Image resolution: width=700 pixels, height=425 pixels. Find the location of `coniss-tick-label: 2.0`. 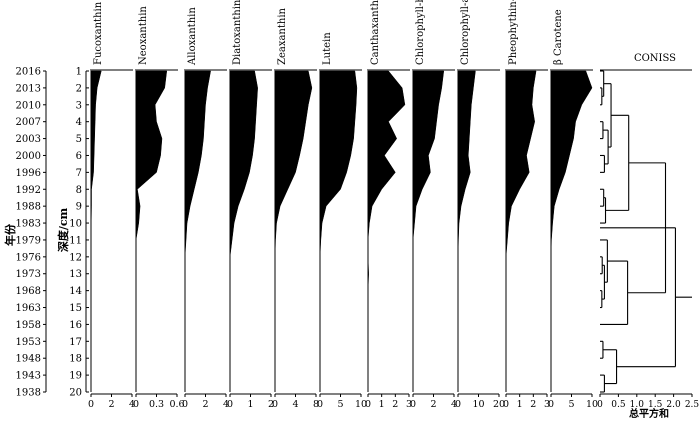

coniss-tick-label: 2.0 is located at coordinates (673, 405).